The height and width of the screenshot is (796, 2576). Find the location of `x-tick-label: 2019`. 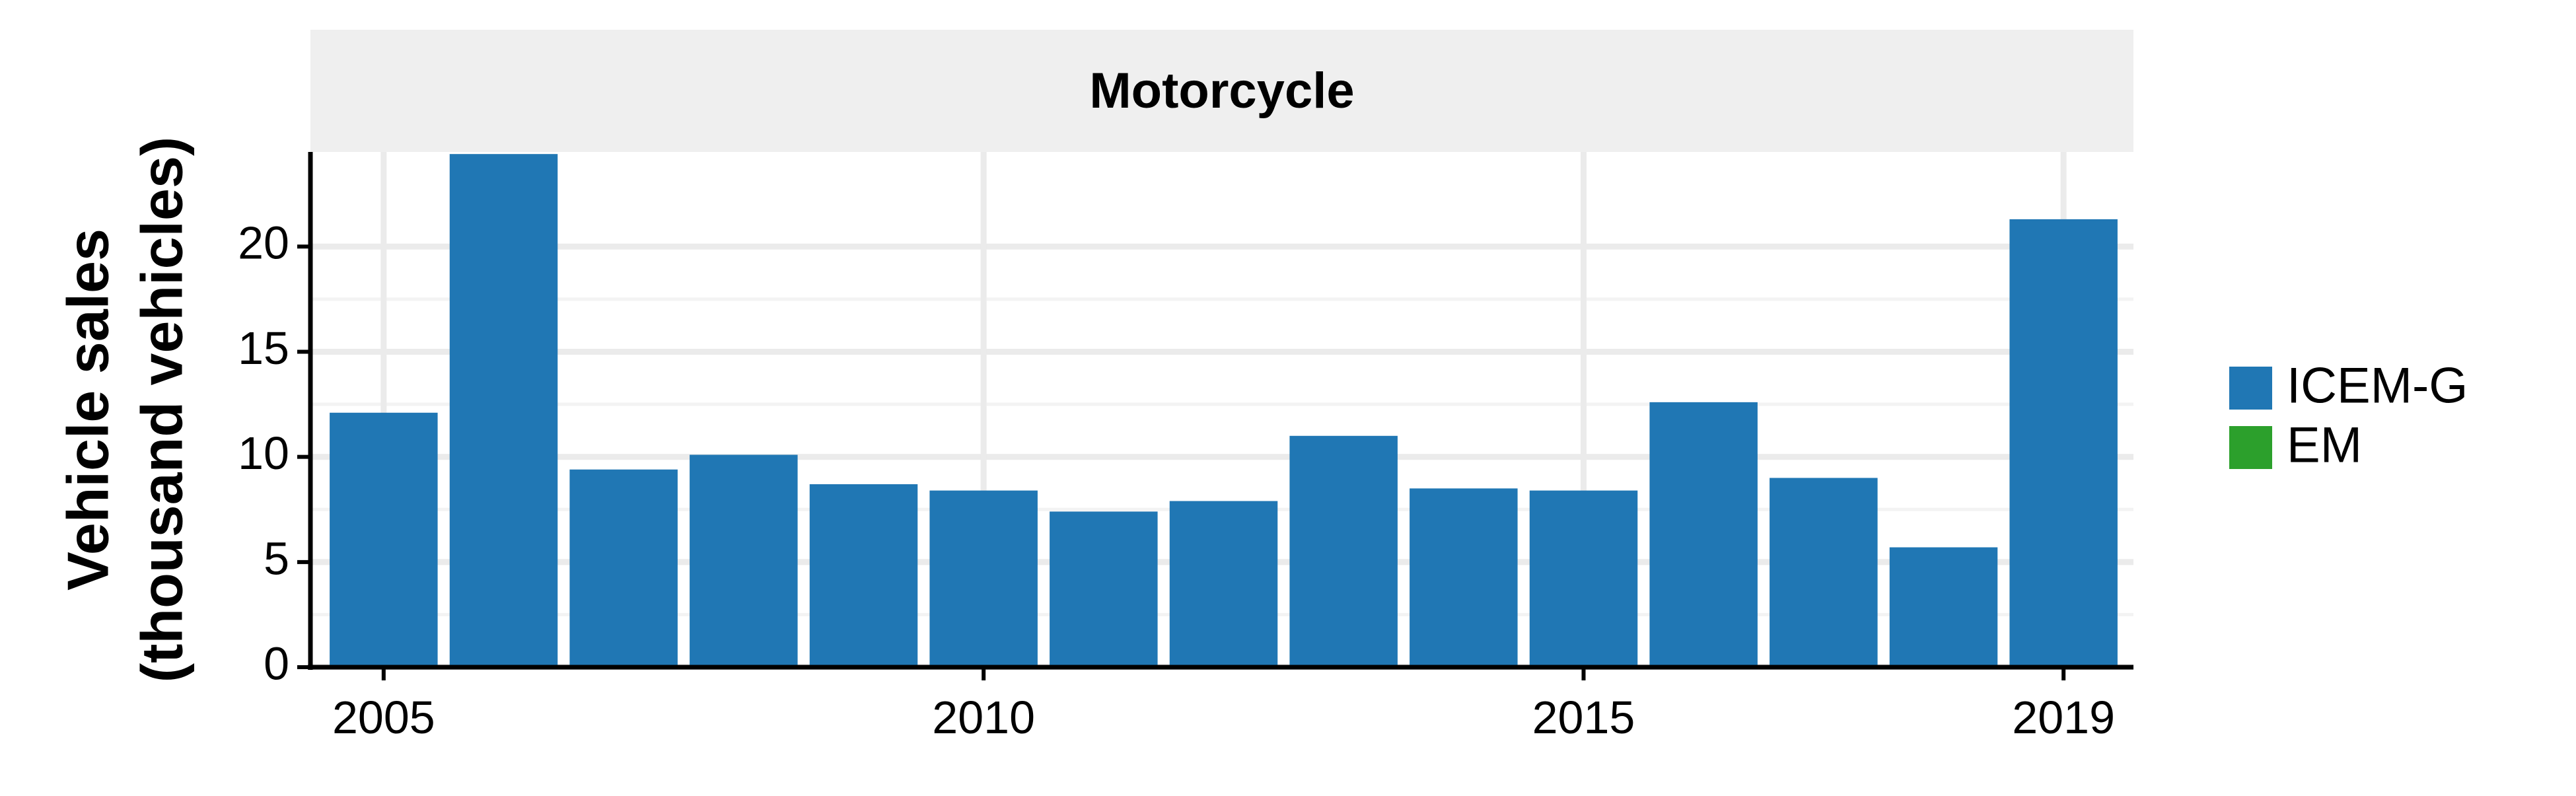

x-tick-label: 2019 is located at coordinates (2063, 717).